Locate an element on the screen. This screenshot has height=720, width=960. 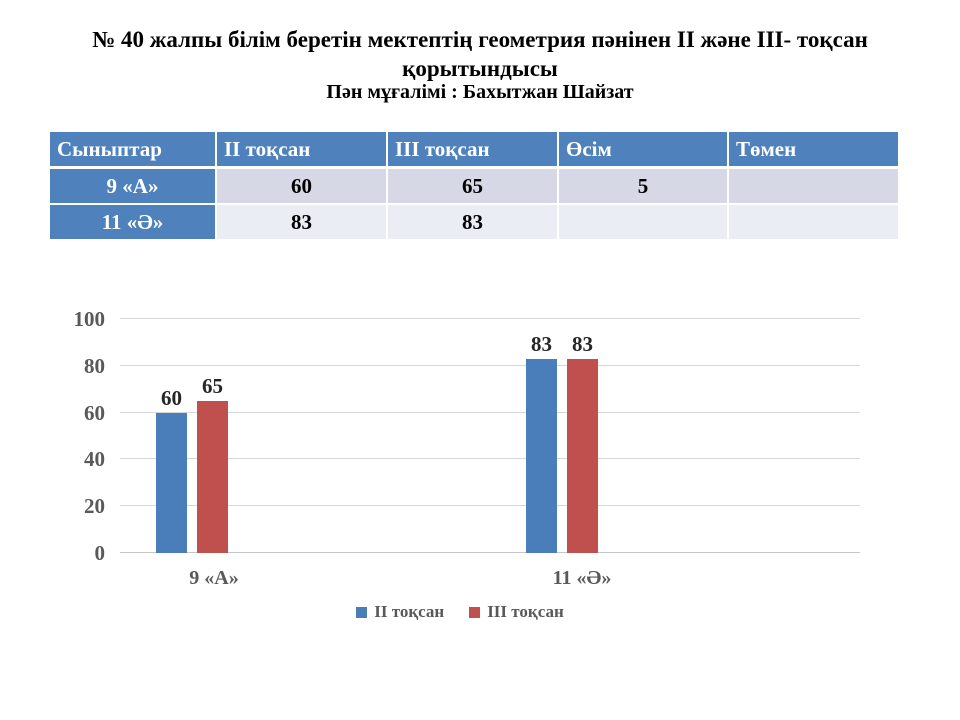
table-cell: 60 is located at coordinates (301, 185).